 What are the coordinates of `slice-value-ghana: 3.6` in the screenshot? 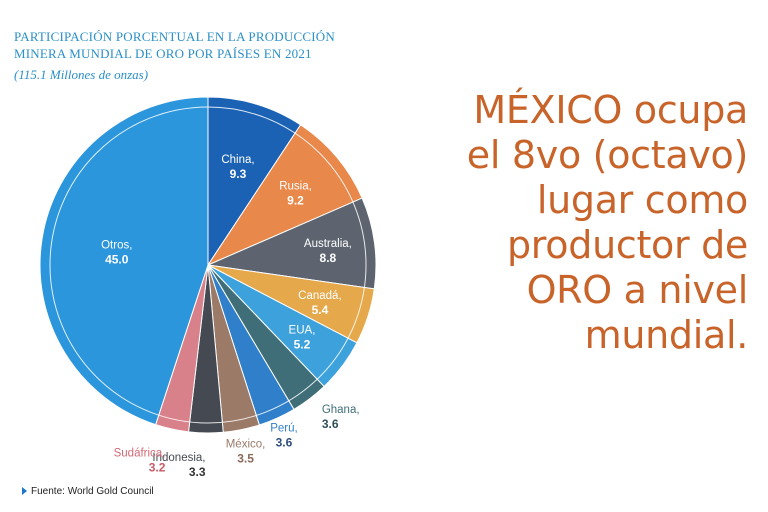 It's located at (330, 424).